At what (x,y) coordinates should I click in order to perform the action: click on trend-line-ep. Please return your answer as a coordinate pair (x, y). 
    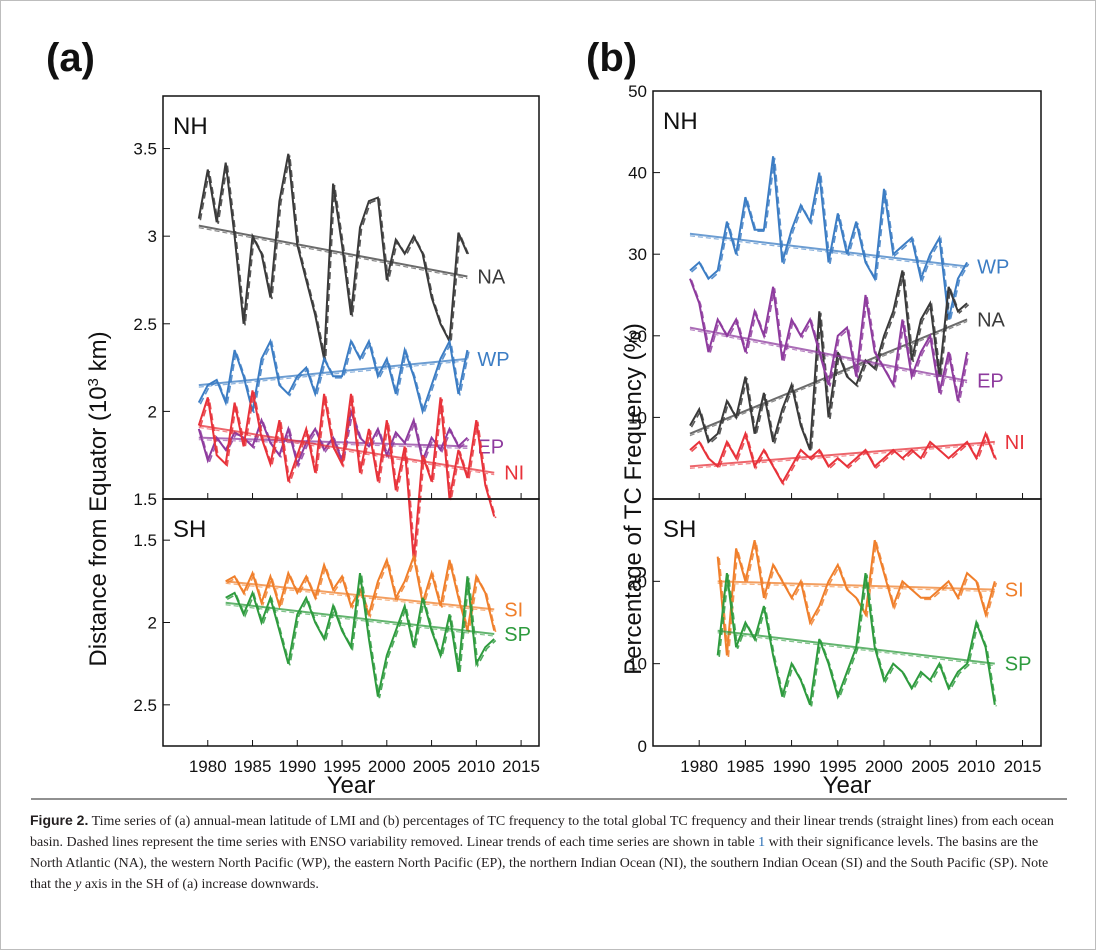
    Looking at the image, I should click on (828, 354).